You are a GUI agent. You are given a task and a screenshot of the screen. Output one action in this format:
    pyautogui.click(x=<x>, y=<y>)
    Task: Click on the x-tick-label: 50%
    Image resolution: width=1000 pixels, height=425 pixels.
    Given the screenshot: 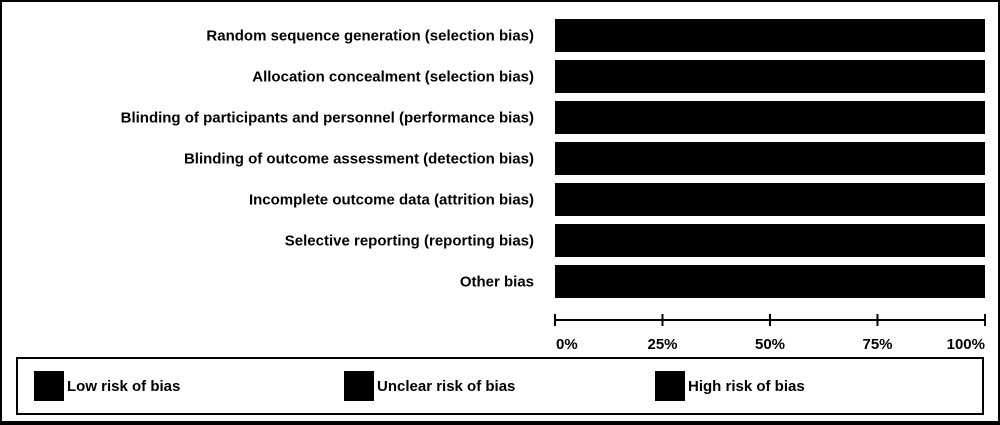 What is the action you would take?
    pyautogui.click(x=770, y=344)
    